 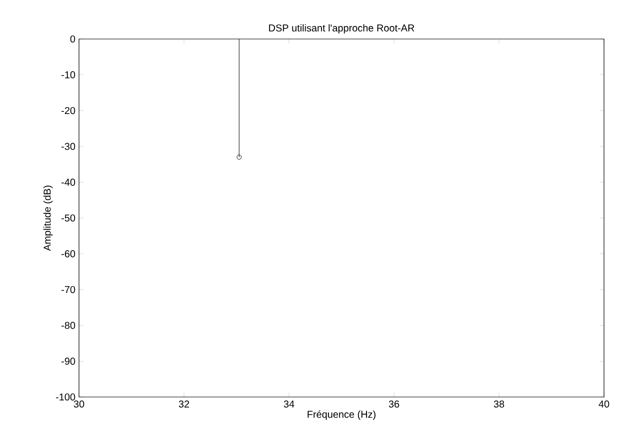 I want to click on y-tick-label: -40, so click(x=69, y=182).